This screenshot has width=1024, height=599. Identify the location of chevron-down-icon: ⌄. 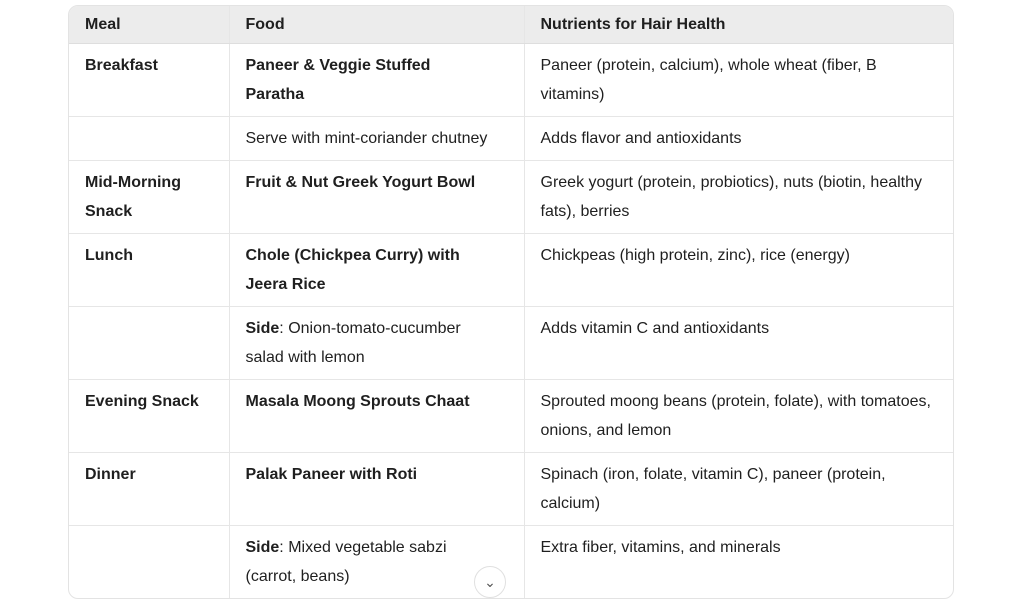
(490, 581).